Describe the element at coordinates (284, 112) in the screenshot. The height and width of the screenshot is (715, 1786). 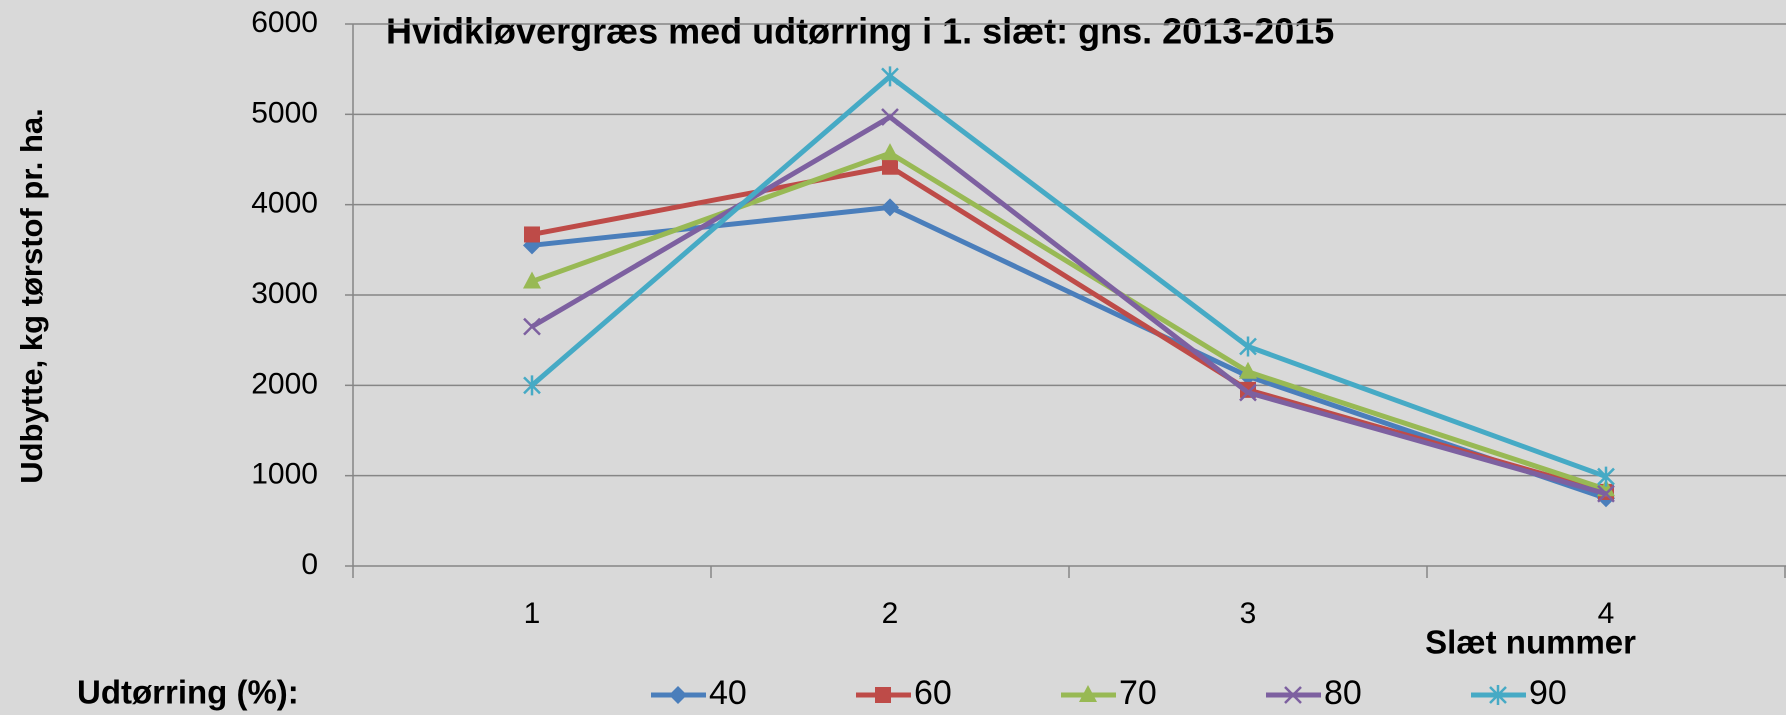
I see `y-tick-label: 5000` at that location.